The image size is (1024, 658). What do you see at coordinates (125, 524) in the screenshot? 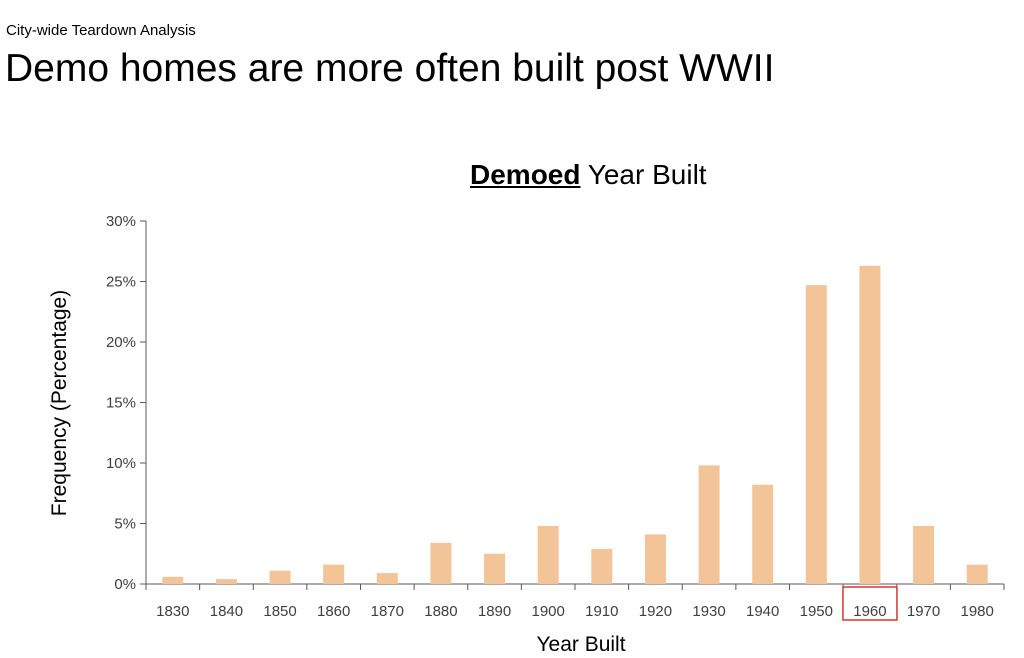
I see `y-tick-label: 5%` at bounding box center [125, 524].